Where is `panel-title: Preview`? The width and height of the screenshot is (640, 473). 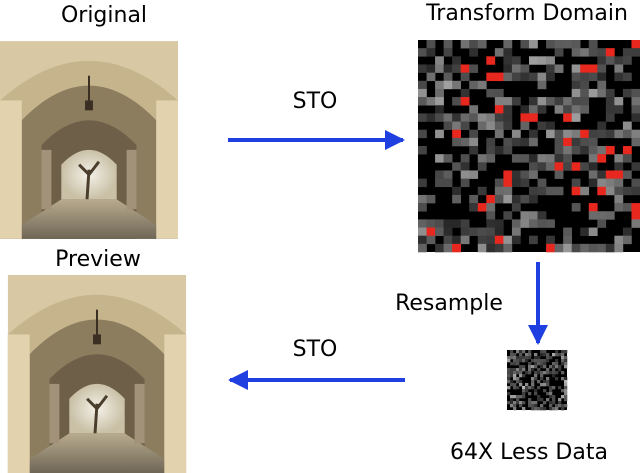 panel-title: Preview is located at coordinates (98, 259).